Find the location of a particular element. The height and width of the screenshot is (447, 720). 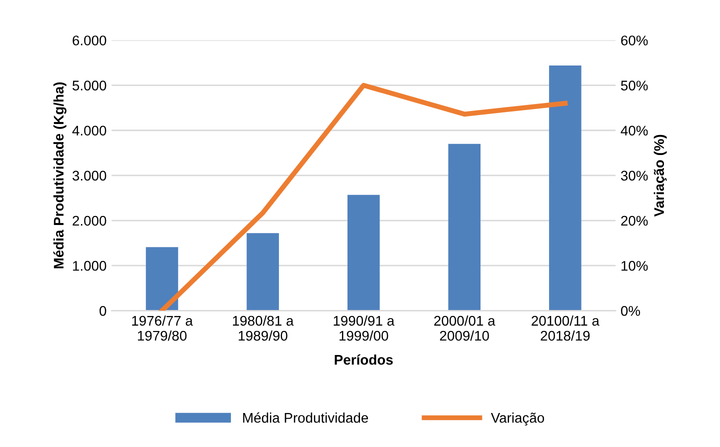

x-axis-title: Períodos is located at coordinates (363, 359).